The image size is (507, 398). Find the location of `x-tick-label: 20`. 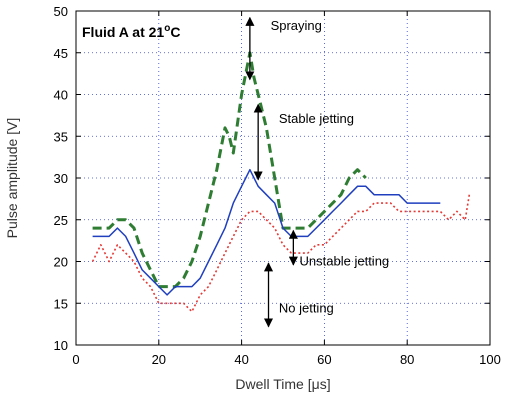

x-tick-label: 20 is located at coordinates (159, 359).